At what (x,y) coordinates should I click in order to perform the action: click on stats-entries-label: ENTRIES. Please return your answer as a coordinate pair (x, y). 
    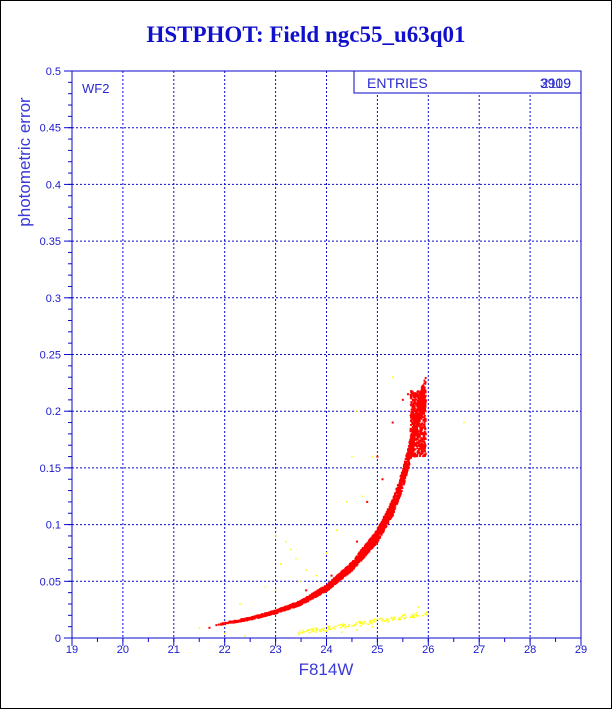
    Looking at the image, I should click on (397, 83).